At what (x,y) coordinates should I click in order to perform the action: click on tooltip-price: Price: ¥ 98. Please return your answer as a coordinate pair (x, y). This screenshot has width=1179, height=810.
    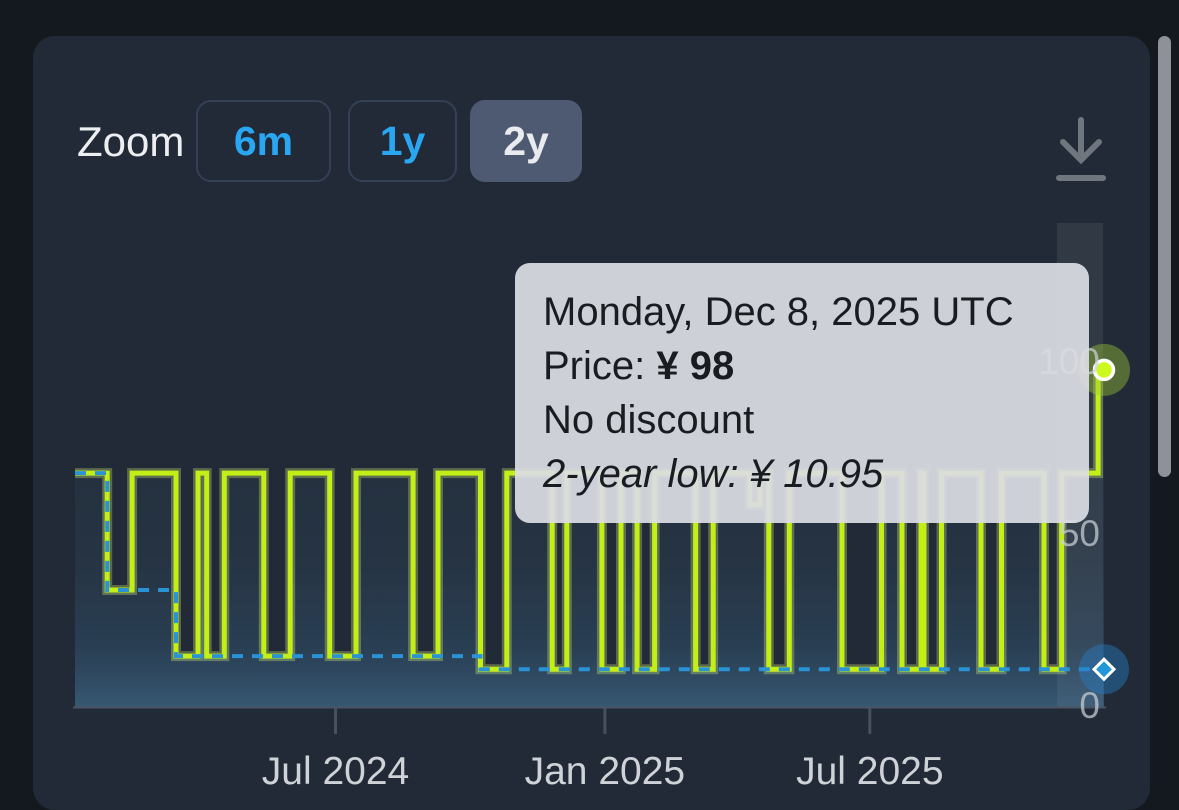
    Looking at the image, I should click on (639, 366).